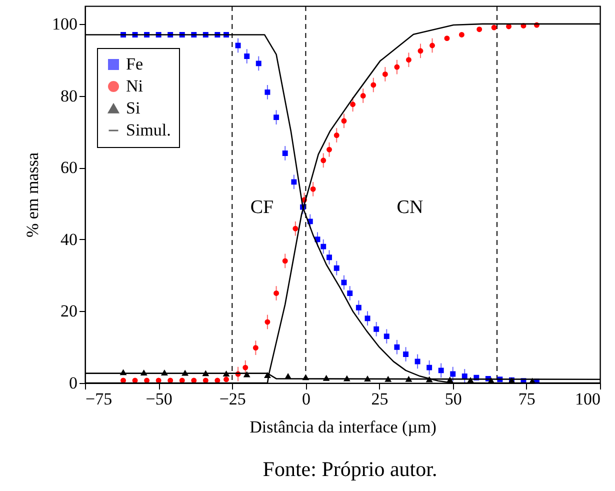  What do you see at coordinates (262, 207) in the screenshot?
I see `annotation: CF` at bounding box center [262, 207].